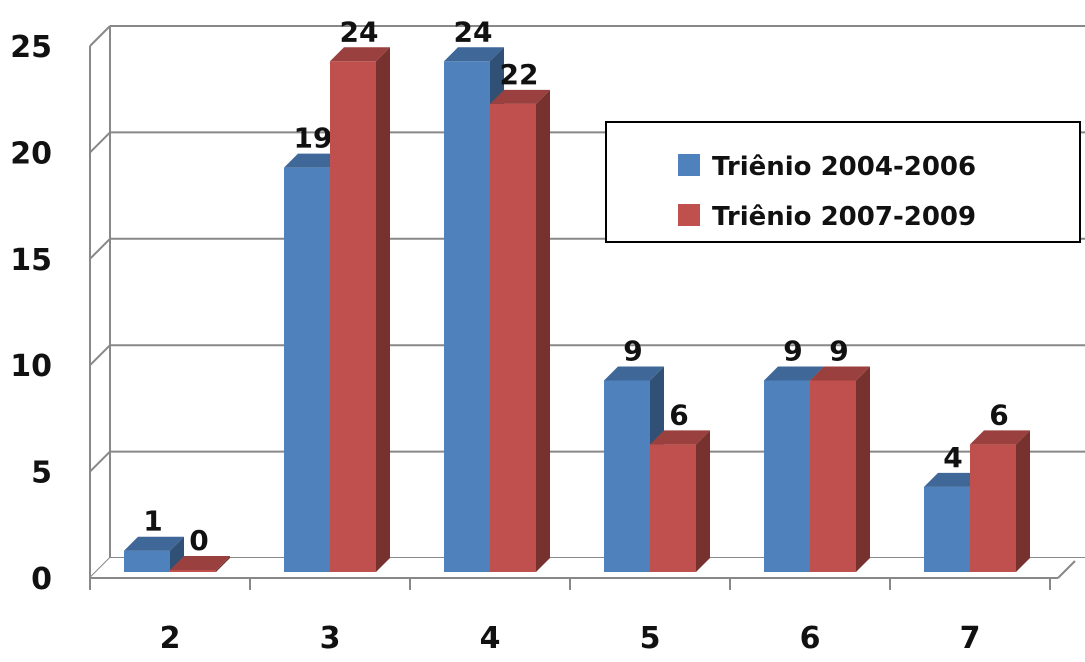 This screenshot has width=1085, height=662. I want to click on legend-label: Triênio 2004-2006, so click(844, 167).